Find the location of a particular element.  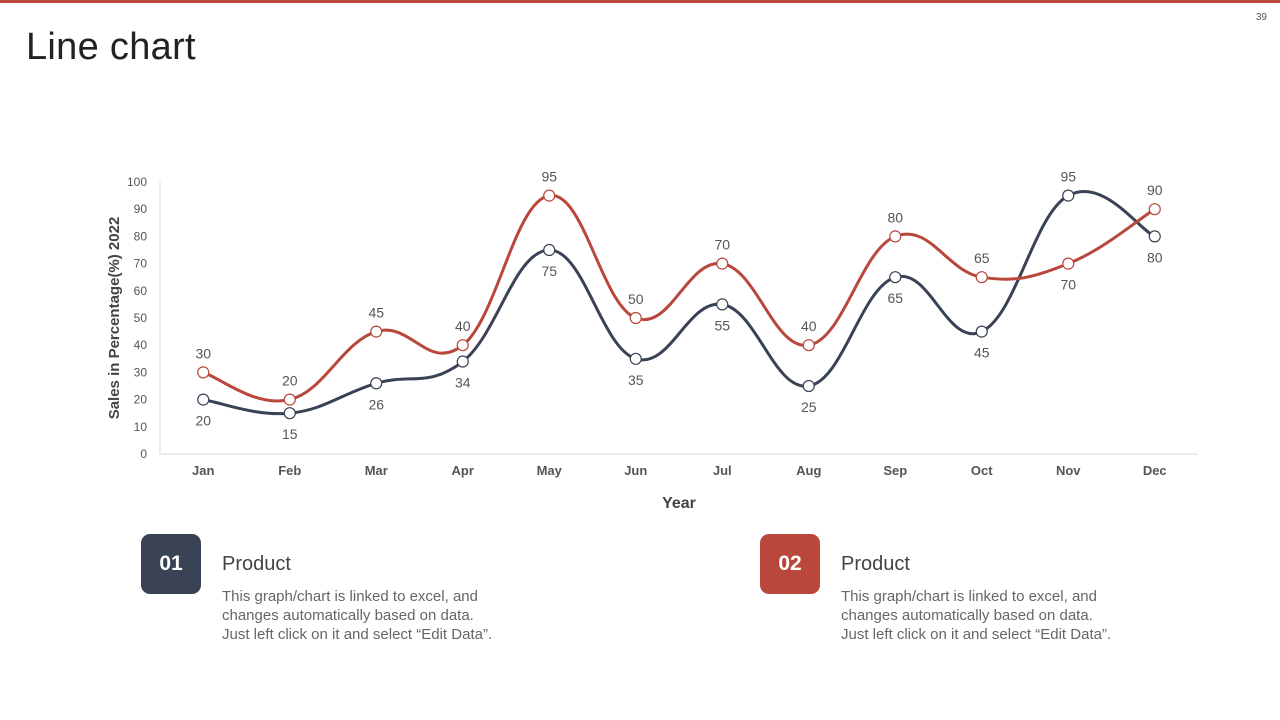

y-tick-label: 10 is located at coordinates (141, 427).